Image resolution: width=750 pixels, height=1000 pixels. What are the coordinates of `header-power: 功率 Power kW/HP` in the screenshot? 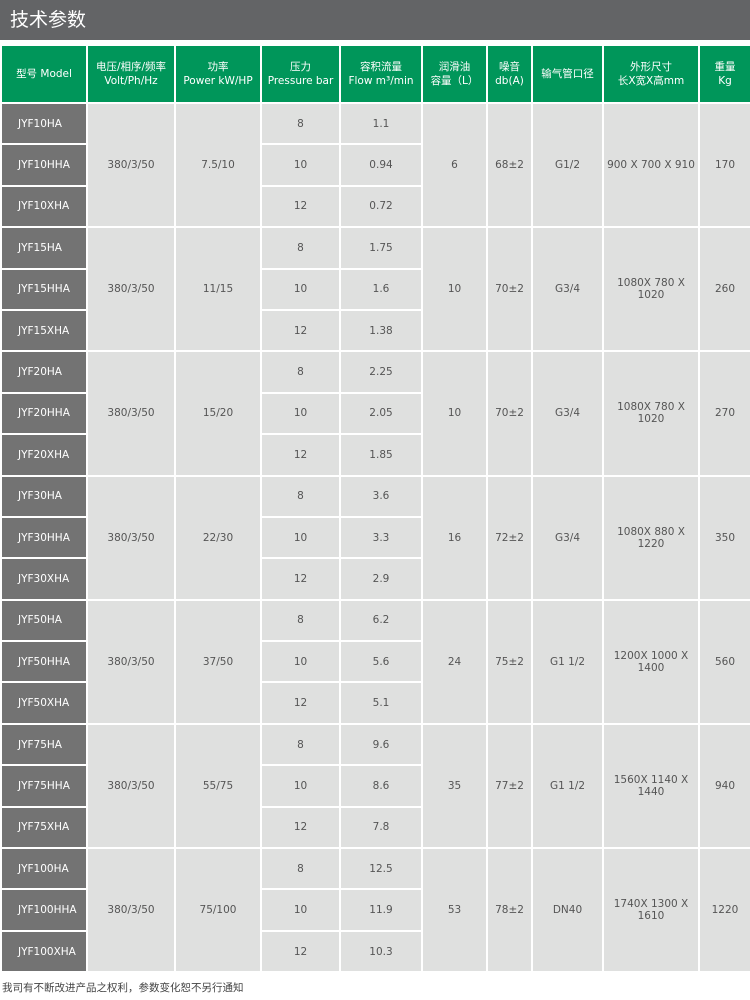 It's located at (218, 74).